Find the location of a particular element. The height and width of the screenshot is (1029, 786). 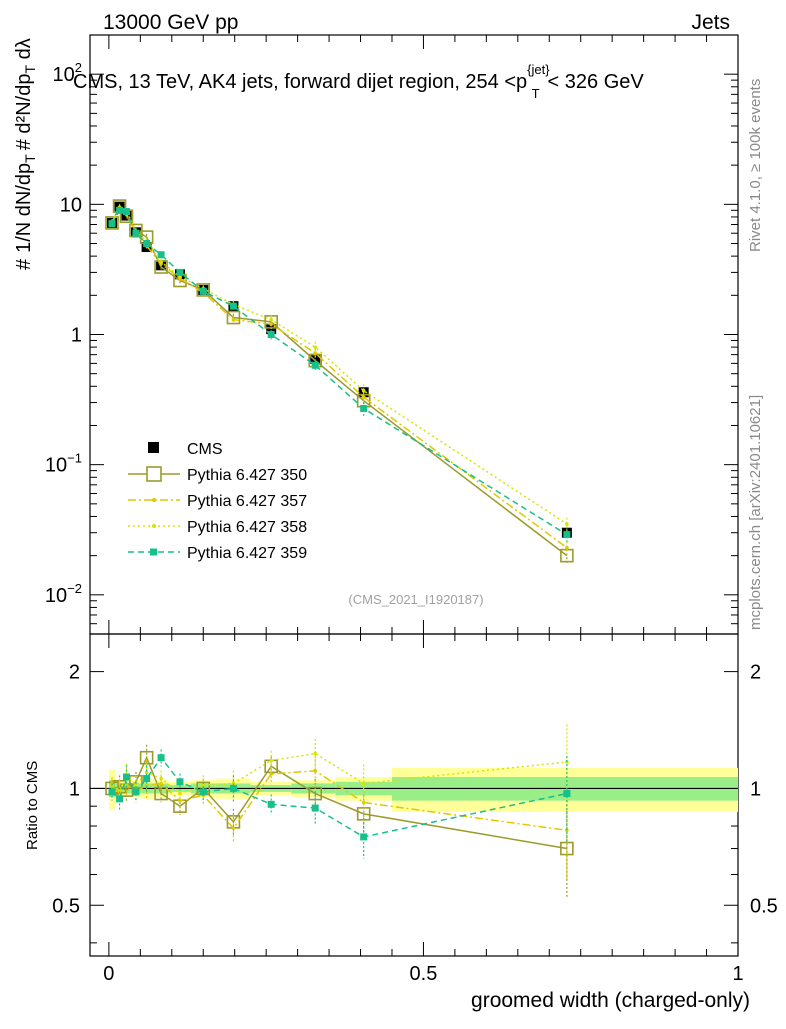

ratio-y-tick-label-right: 1 is located at coordinates (755, 789).